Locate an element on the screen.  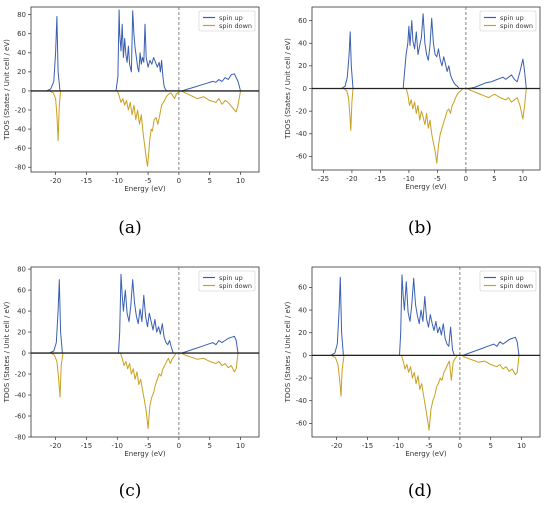
panel-label: (b) is located at coordinates (420, 228).